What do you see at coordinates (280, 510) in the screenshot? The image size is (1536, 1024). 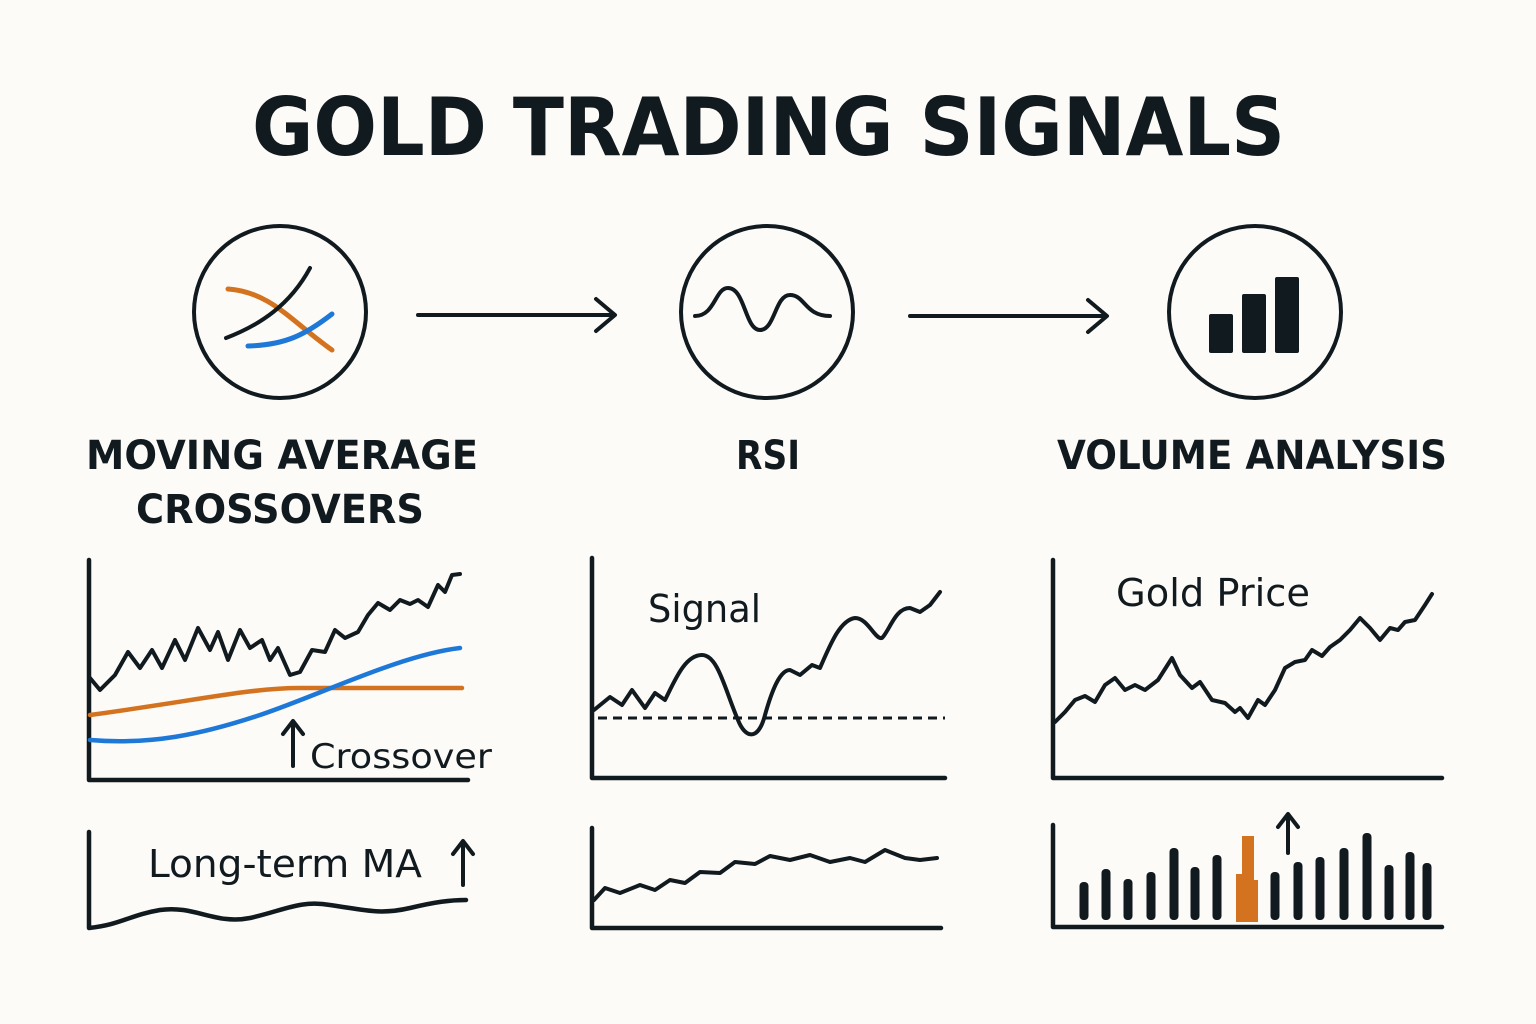 I see `step-label-line-2: CROSSOVERS` at bounding box center [280, 510].